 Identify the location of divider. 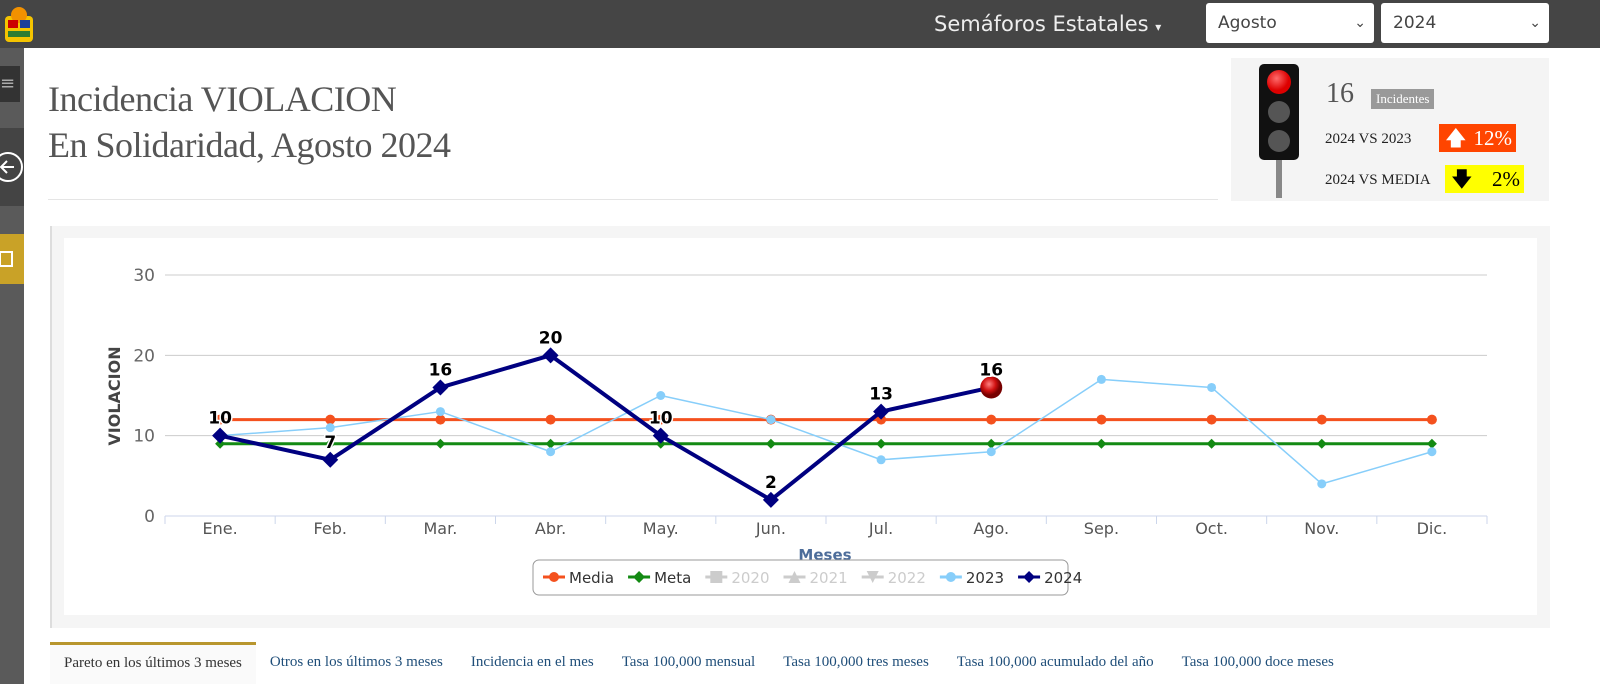
(633, 199).